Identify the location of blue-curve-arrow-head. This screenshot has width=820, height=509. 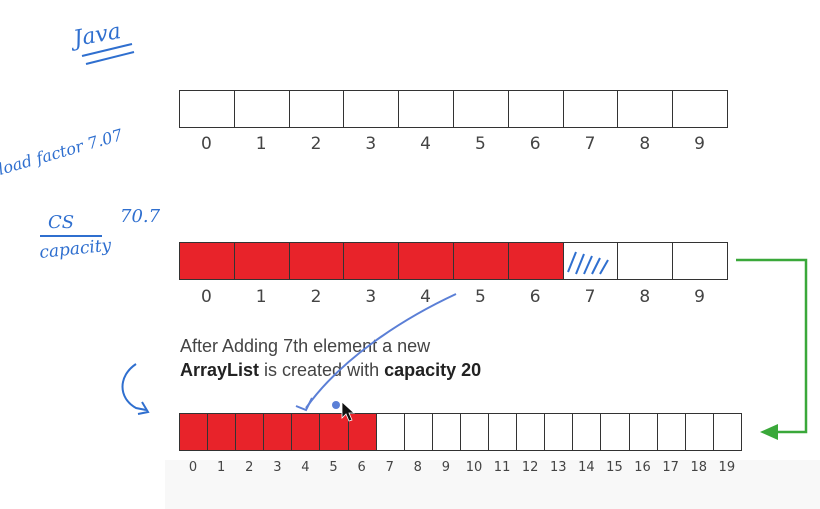
(304, 404).